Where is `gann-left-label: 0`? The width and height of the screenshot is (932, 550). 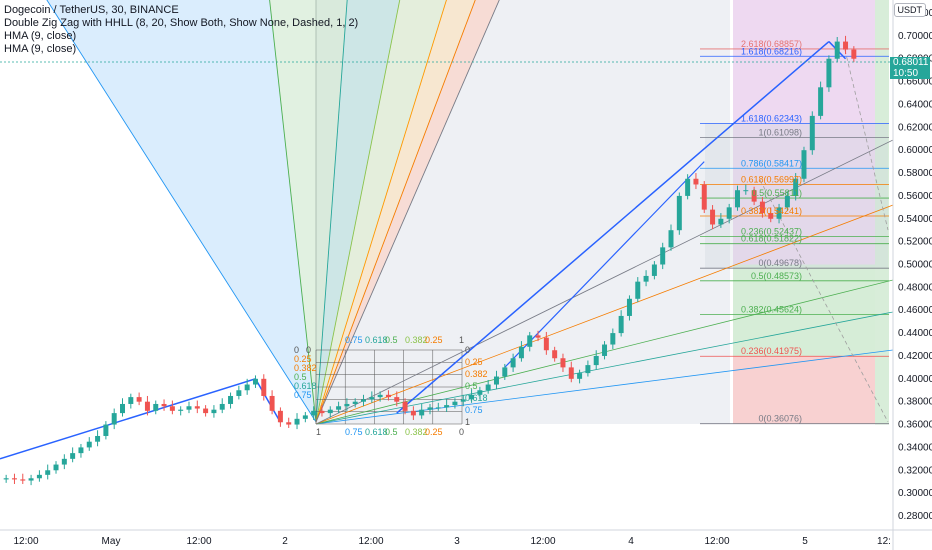 gann-left-label: 0 is located at coordinates (296, 350).